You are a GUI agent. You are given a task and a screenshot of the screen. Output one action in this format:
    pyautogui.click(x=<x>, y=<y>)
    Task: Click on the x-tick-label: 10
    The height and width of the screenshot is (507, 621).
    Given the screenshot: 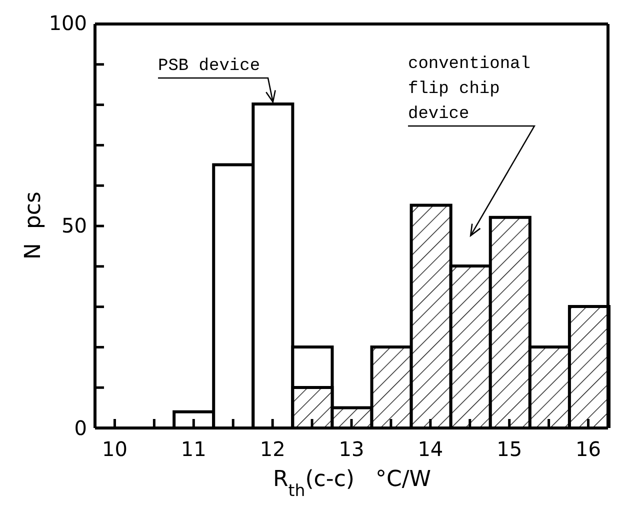 What is the action you would take?
    pyautogui.click(x=115, y=449)
    